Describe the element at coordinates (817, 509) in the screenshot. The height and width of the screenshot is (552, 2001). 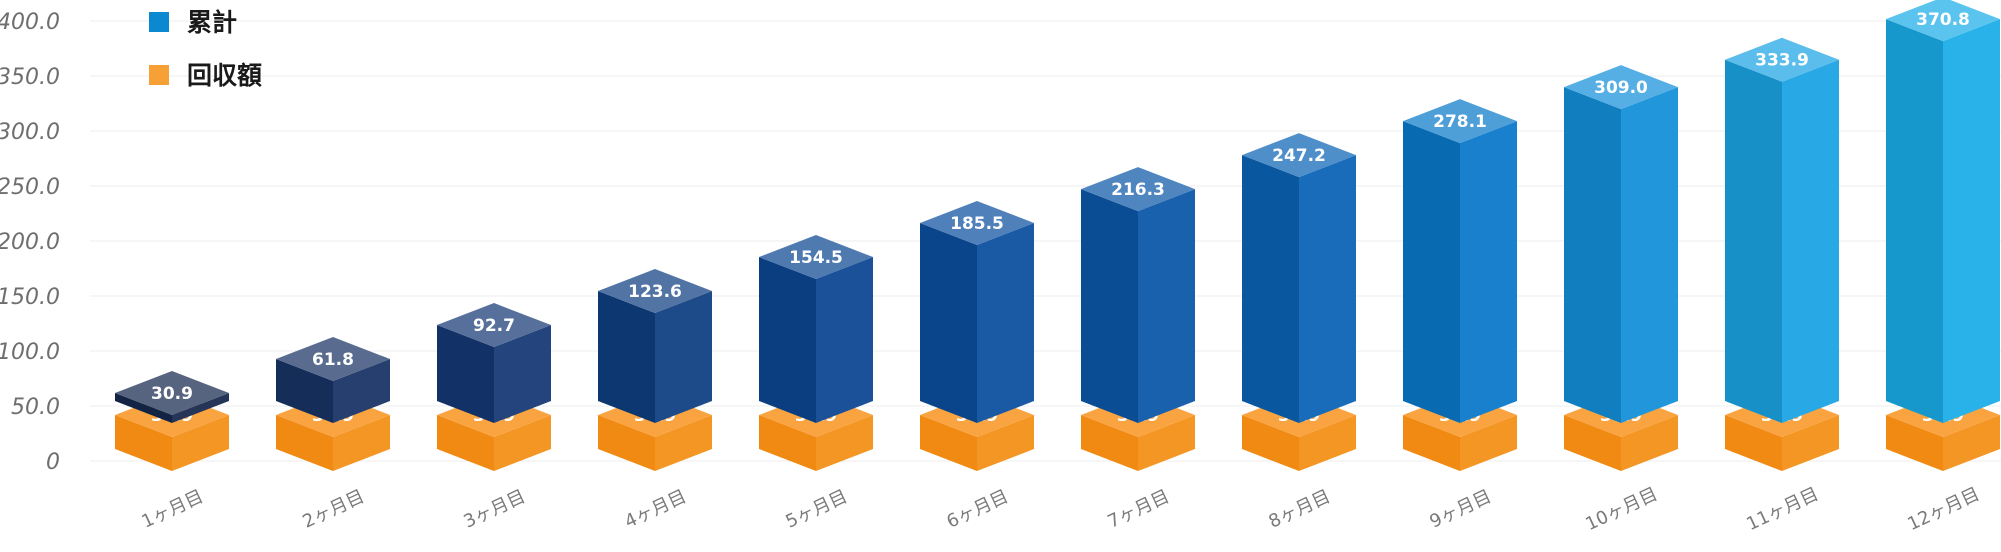
I see `x-tick-label: 5ヶ月目` at that location.